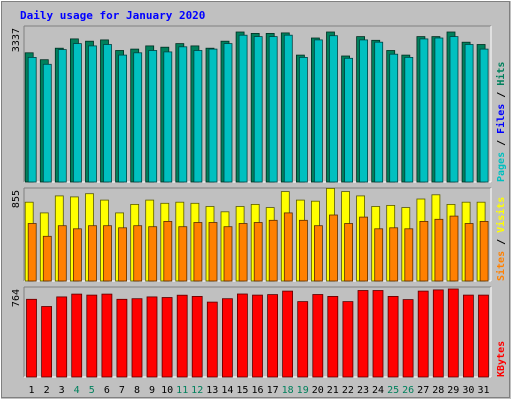  Describe the element at coordinates (438, 390) in the screenshot. I see `x-tick-label-day-28: 28` at that location.